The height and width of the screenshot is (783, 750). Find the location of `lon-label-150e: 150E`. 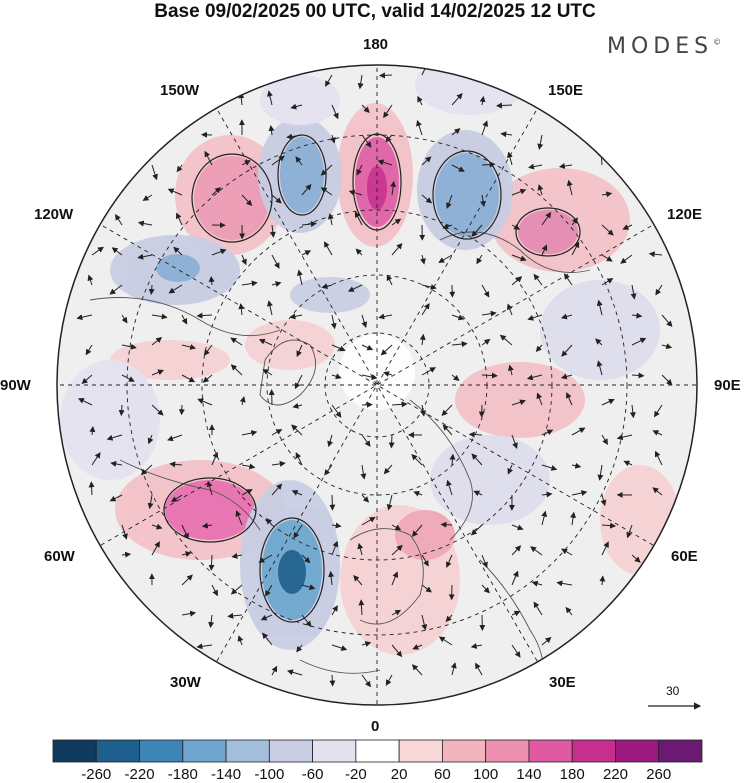

lon-label-150e: 150E is located at coordinates (566, 90).